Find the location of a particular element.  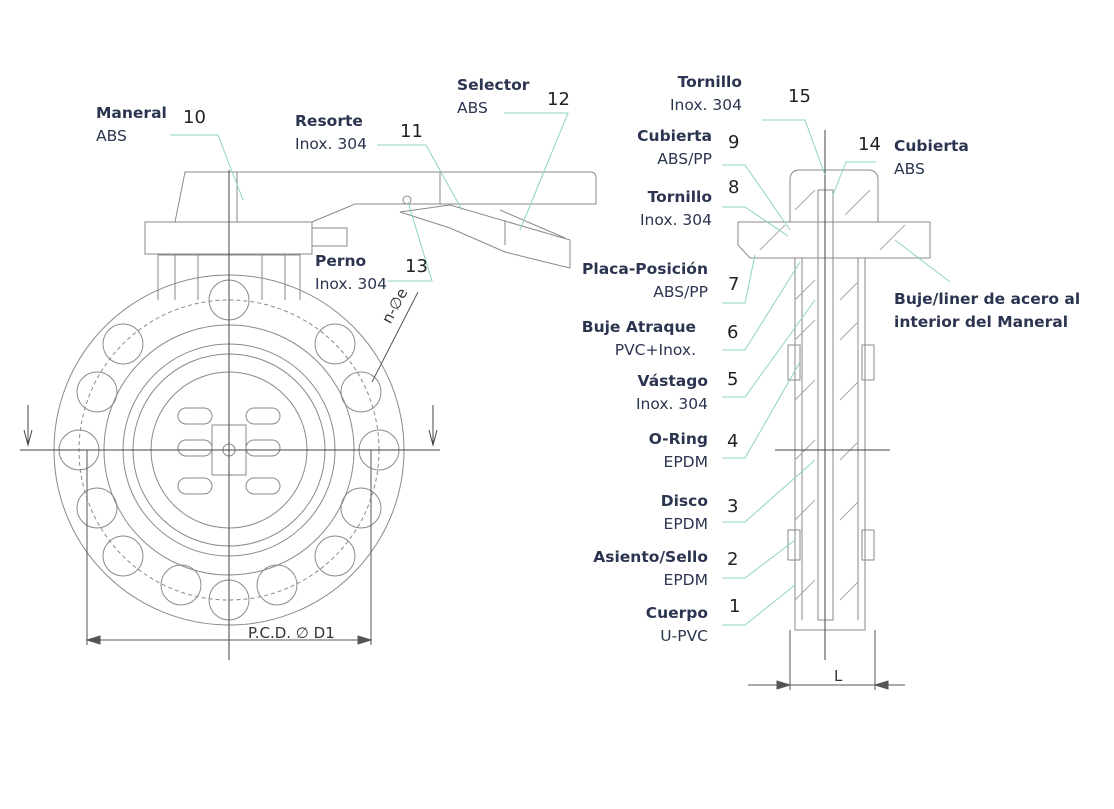

length-dimension-label: L is located at coordinates (838, 676).